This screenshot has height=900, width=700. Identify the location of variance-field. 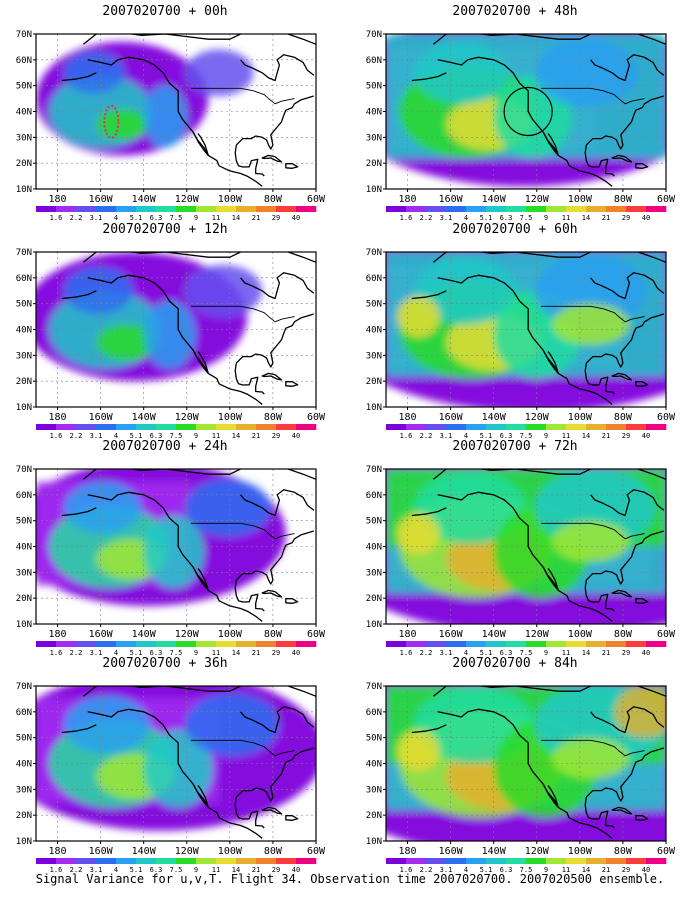
(526, 110).